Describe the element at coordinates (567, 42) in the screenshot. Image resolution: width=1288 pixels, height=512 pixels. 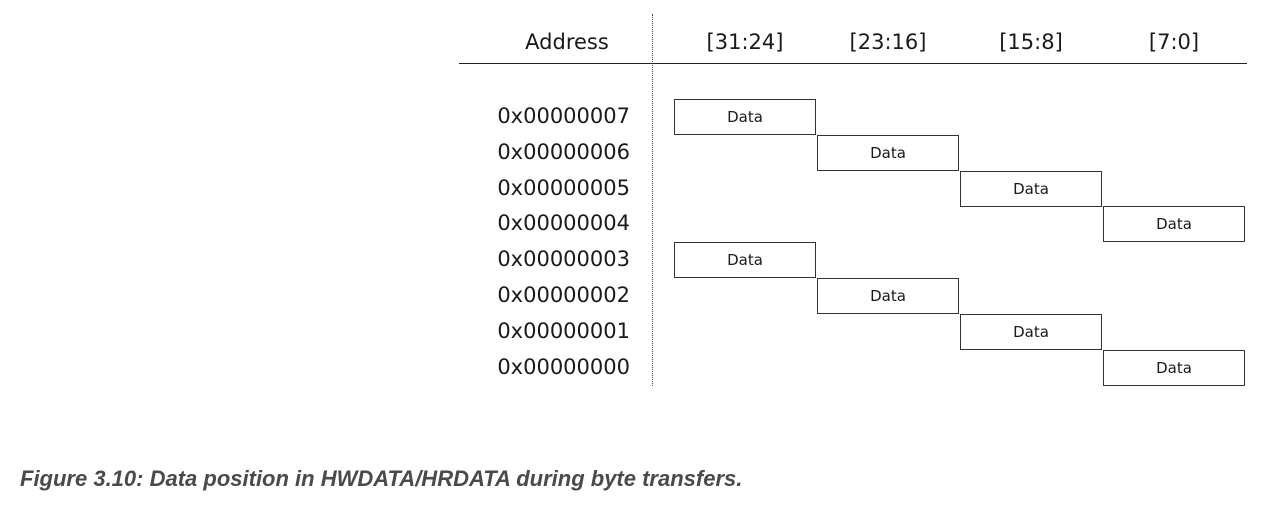
I see `address-column-header: Address` at that location.